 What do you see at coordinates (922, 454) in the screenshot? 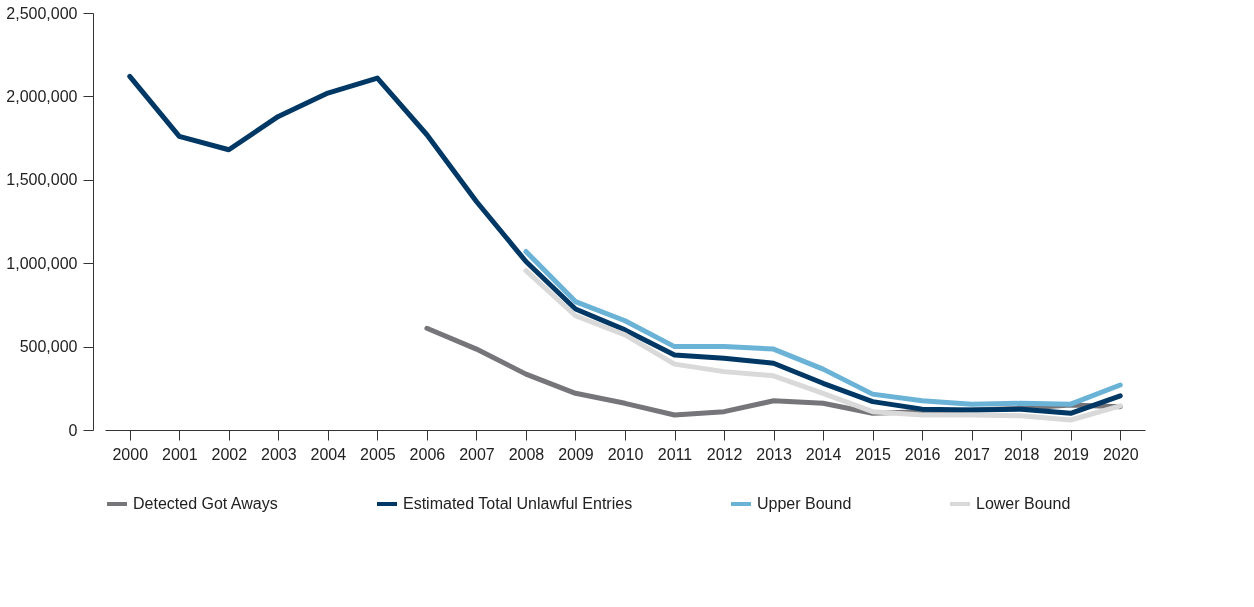
I see `x-tick-label: 2016` at bounding box center [922, 454].